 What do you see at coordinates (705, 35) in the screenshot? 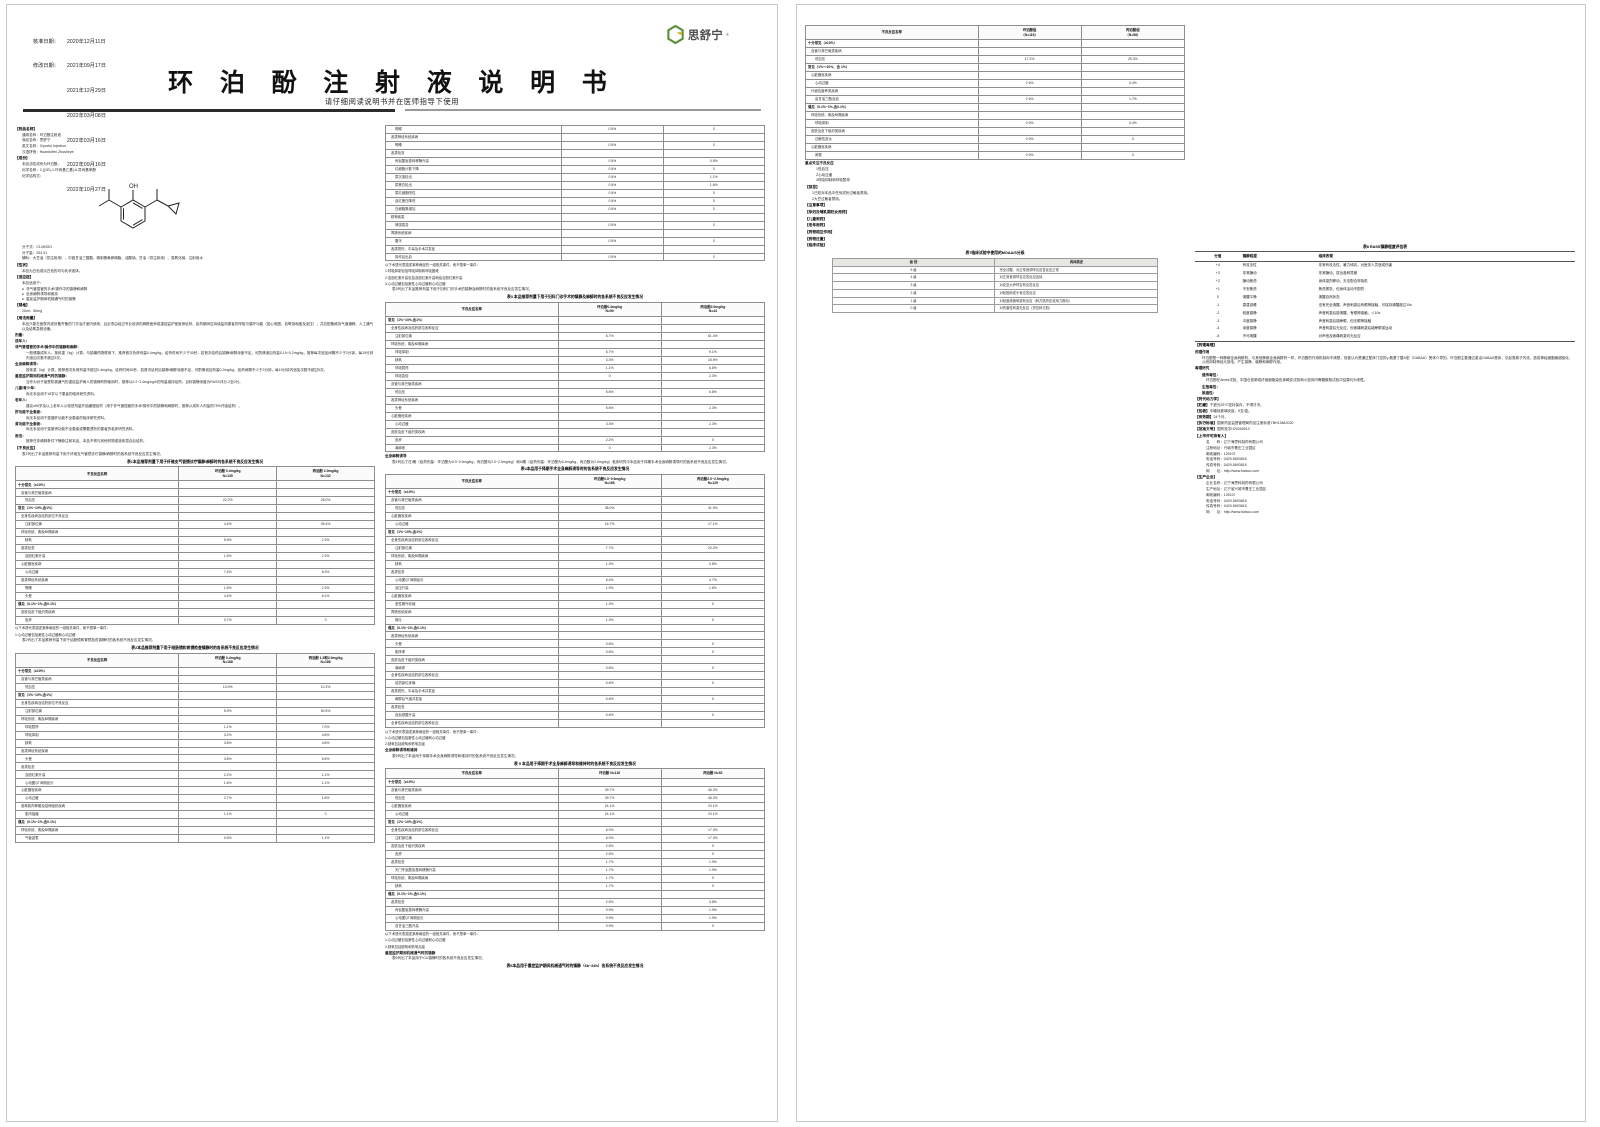
I see `brand-name: 思舒宁` at bounding box center [705, 35].